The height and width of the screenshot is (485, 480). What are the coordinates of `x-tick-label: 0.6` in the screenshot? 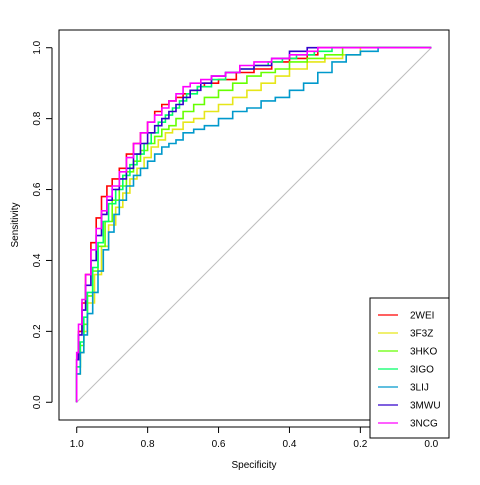 It's located at (219, 444).